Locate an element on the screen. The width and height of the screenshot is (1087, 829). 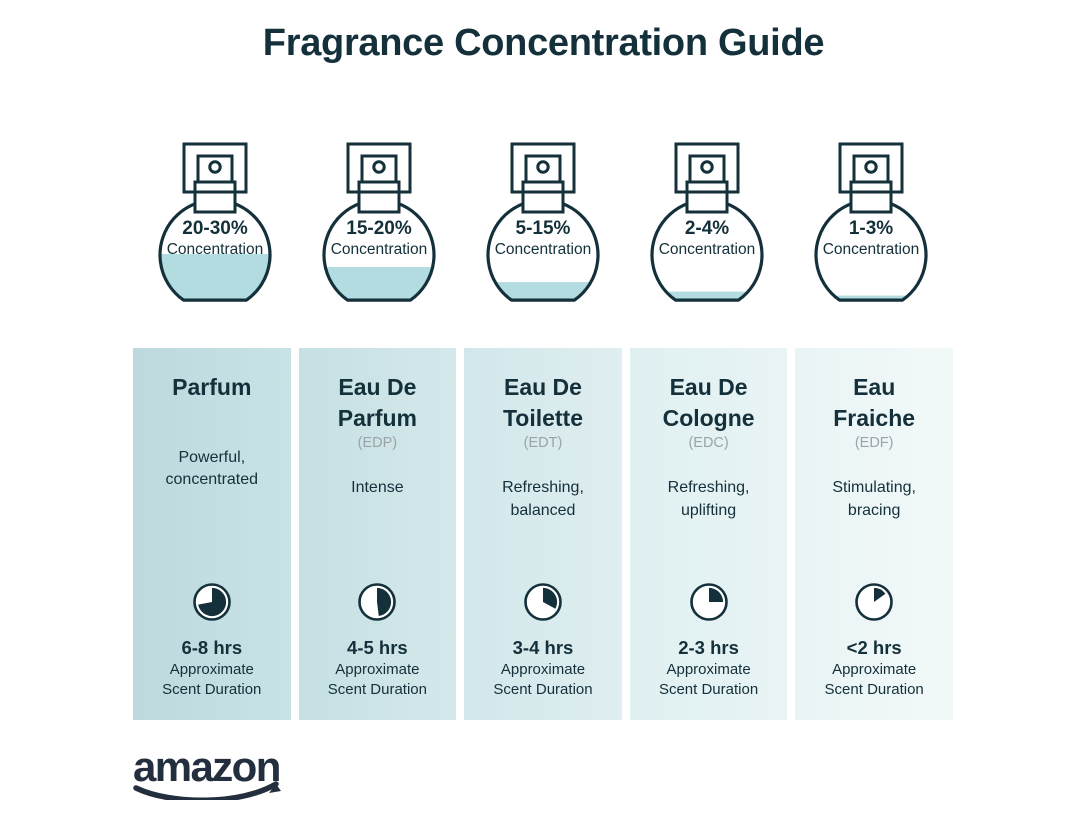
product-name: Eau De Toilette is located at coordinates (543, 402).